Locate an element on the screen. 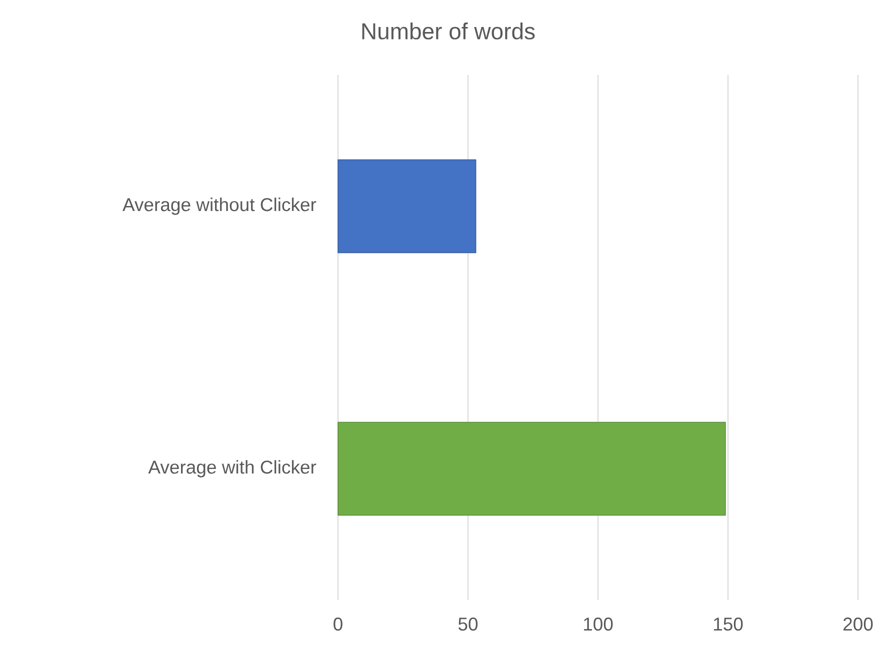  x-tick-label: 100 is located at coordinates (598, 624).